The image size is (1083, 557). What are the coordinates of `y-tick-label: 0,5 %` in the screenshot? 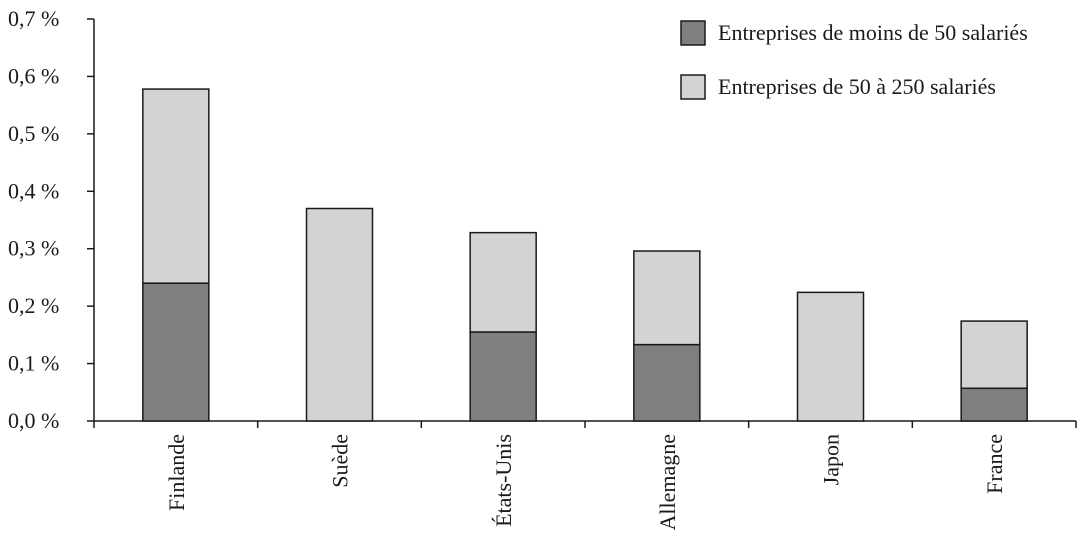 It's located at (33, 133).